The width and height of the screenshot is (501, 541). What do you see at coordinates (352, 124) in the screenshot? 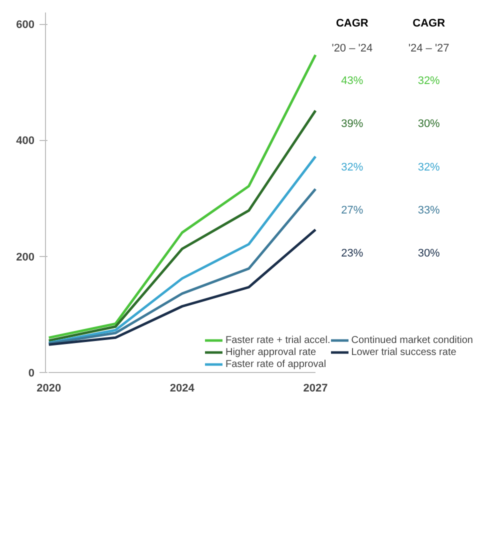
I see `text: 39%` at bounding box center [352, 124].